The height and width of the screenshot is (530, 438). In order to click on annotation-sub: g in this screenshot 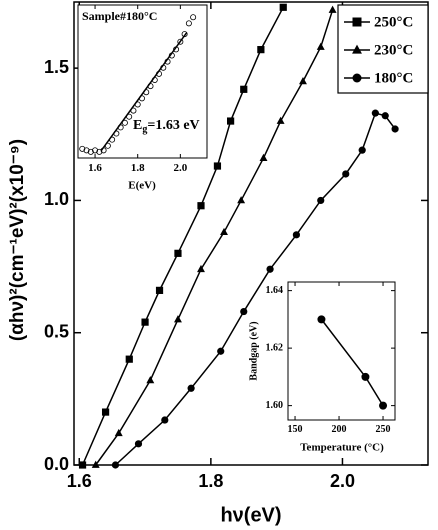, I will do `click(144, 129)`.